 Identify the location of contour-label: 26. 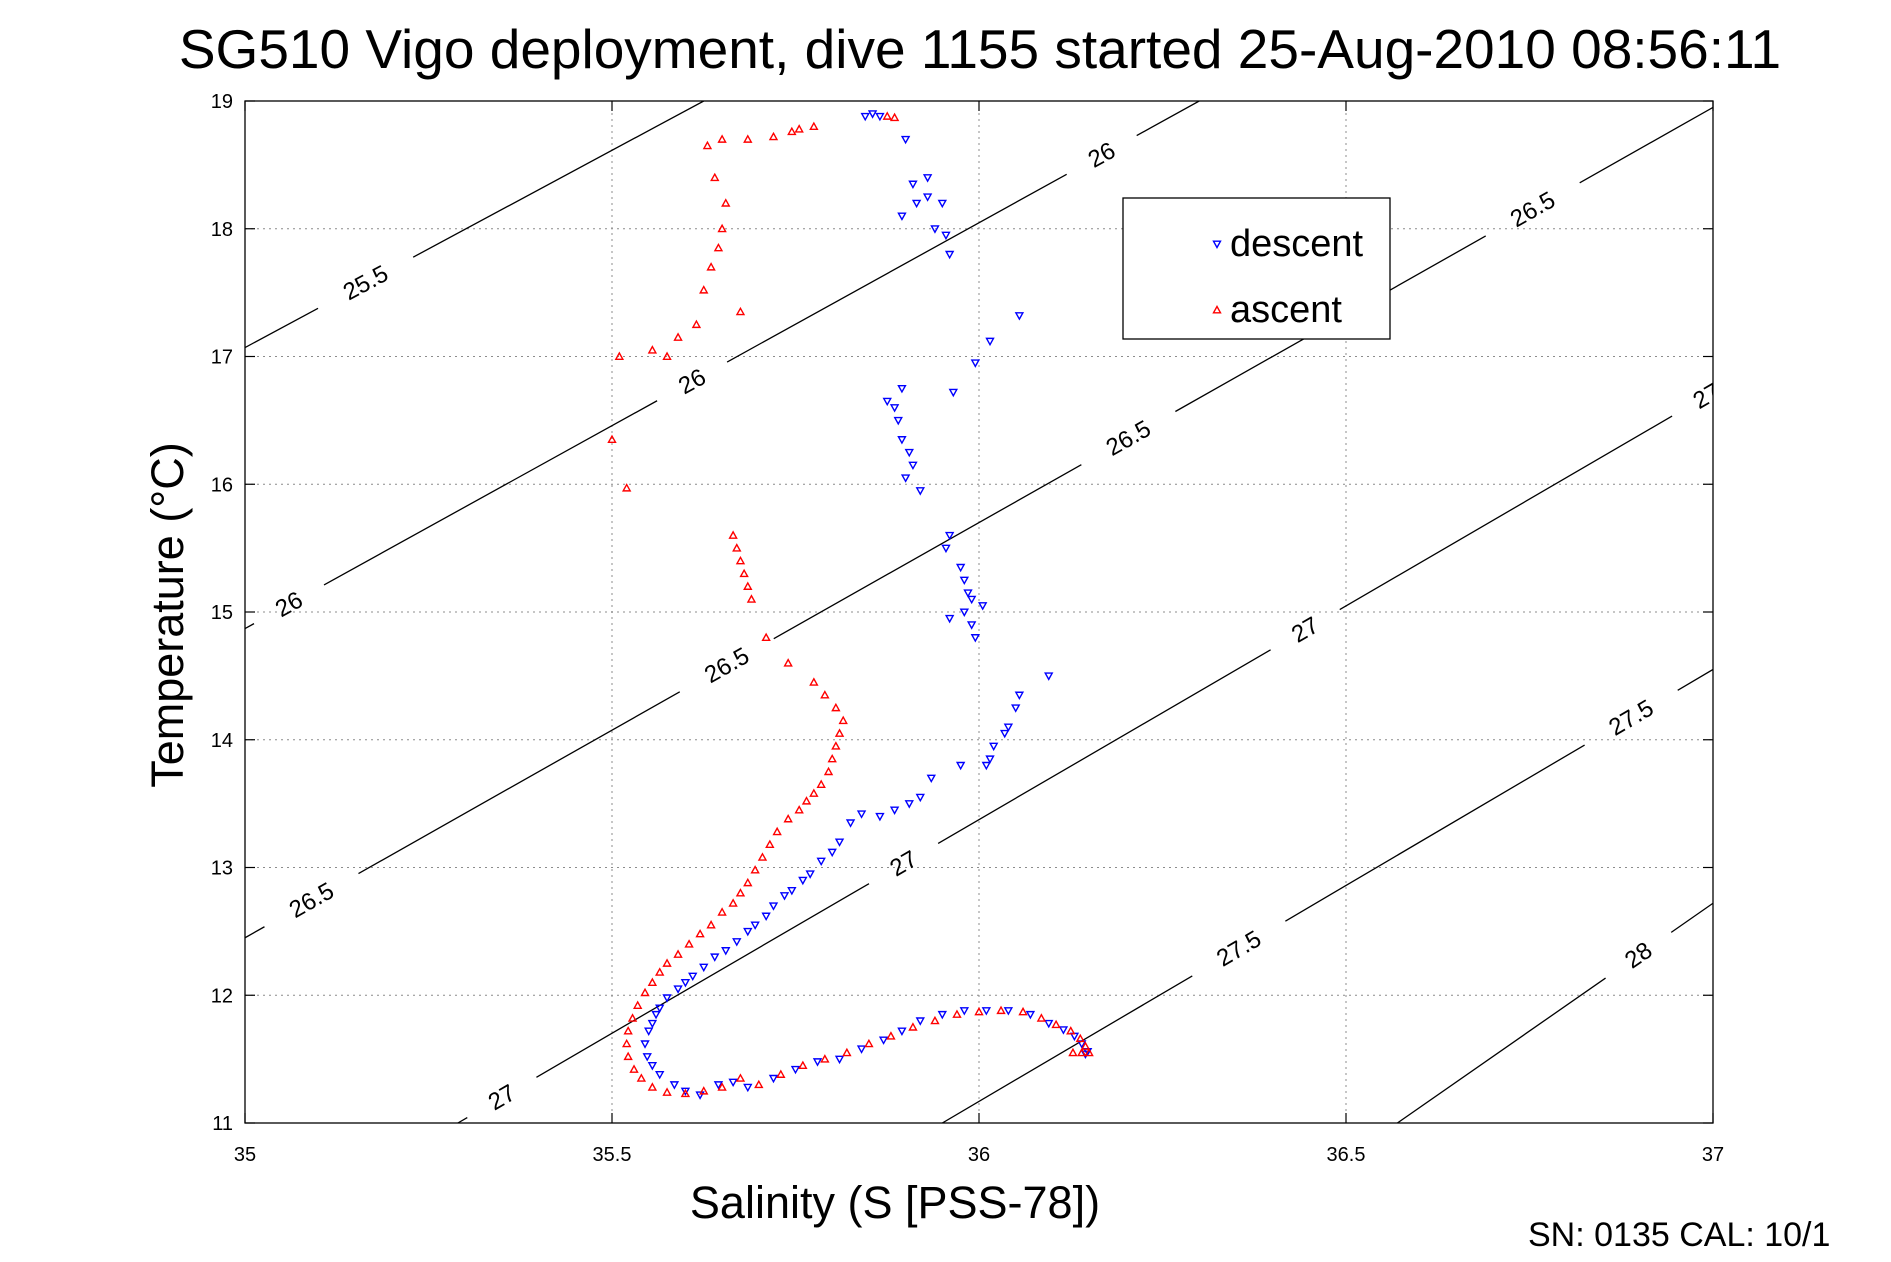
(692, 382).